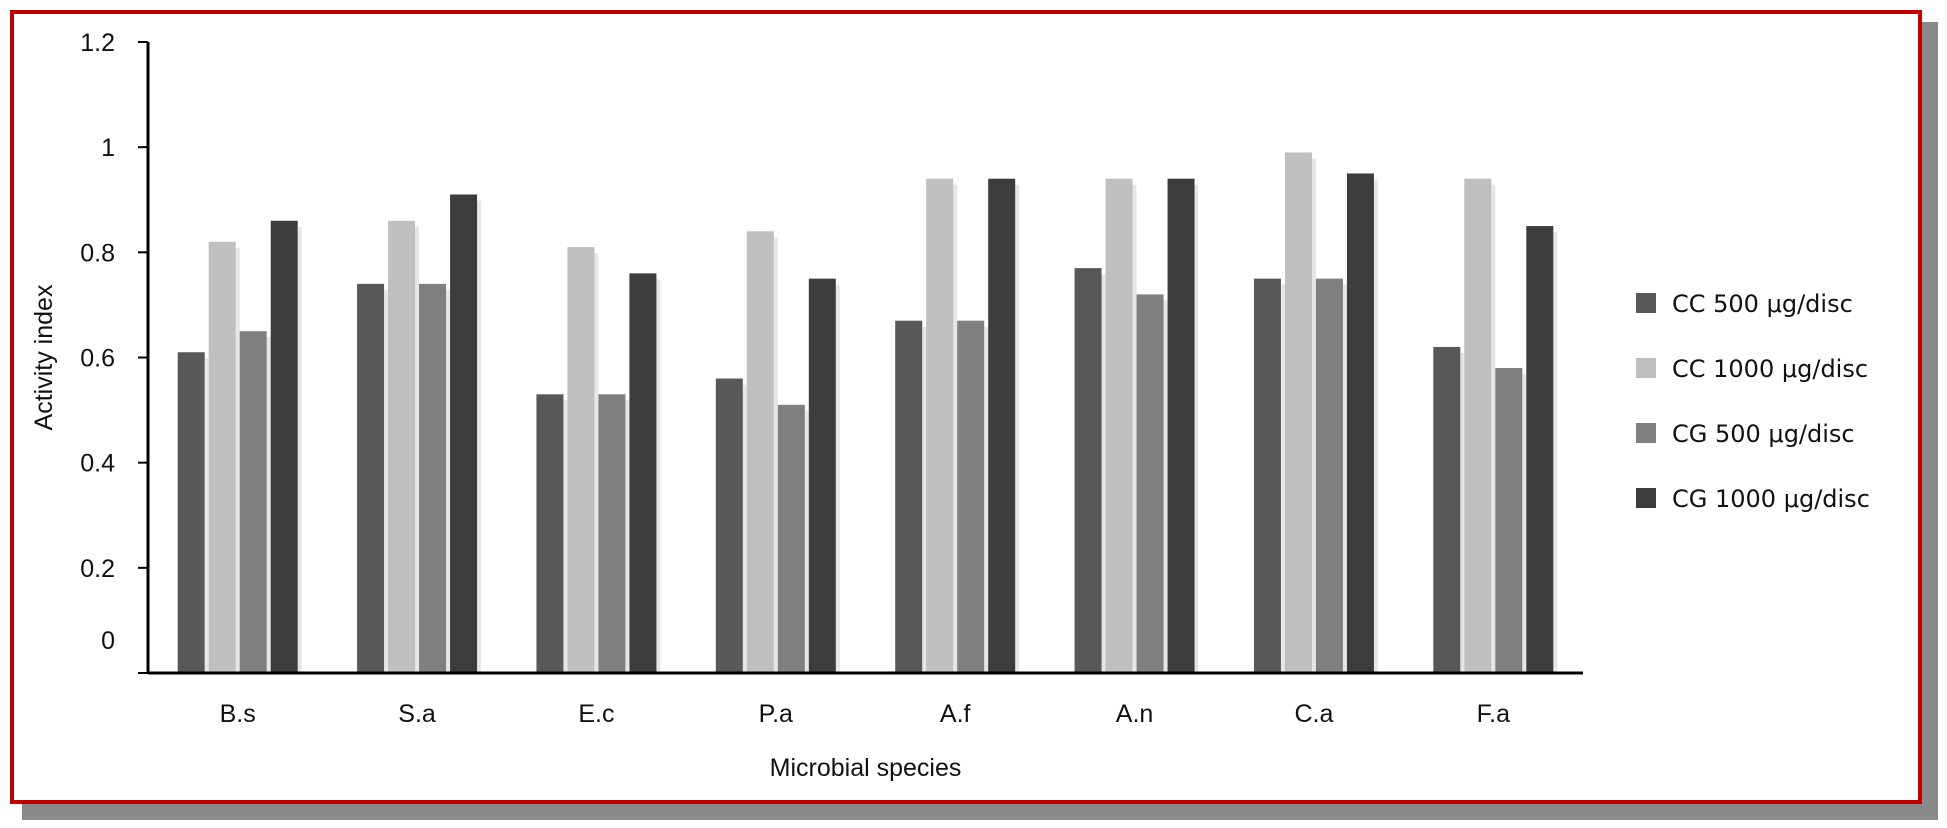 The image size is (1947, 828). What do you see at coordinates (417, 714) in the screenshot?
I see `x-tick-label: S.a` at bounding box center [417, 714].